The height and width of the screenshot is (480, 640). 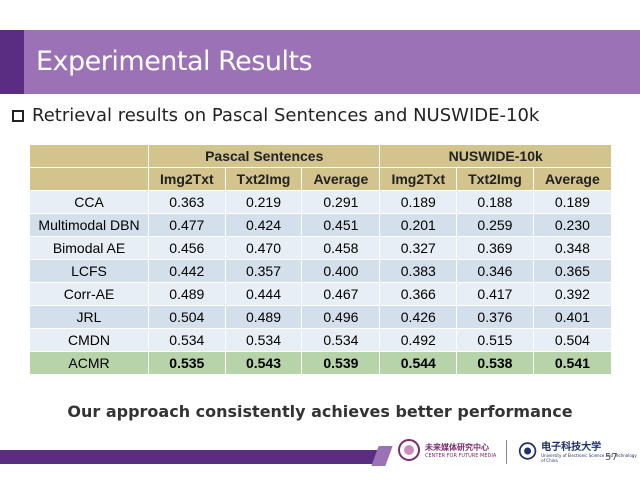 What do you see at coordinates (89, 294) in the screenshot?
I see `method-cell: Corr-AE` at bounding box center [89, 294].